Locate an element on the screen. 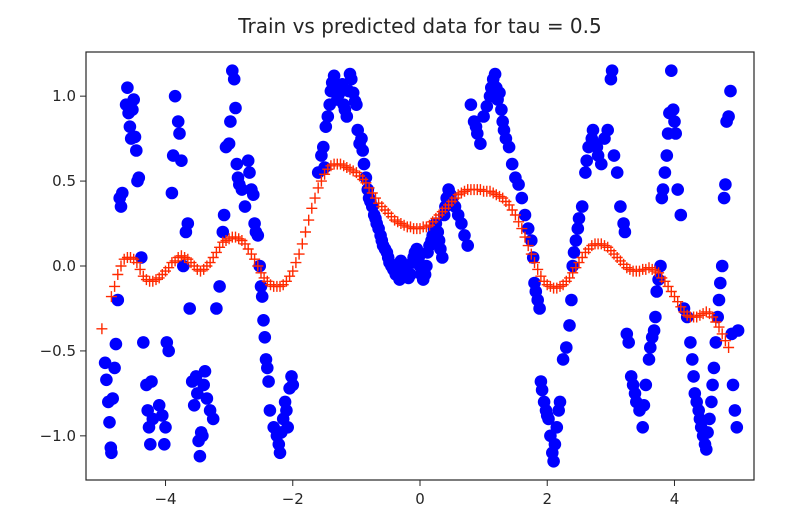 This screenshot has width=810, height=532. x-tick-label: 4 is located at coordinates (675, 499).